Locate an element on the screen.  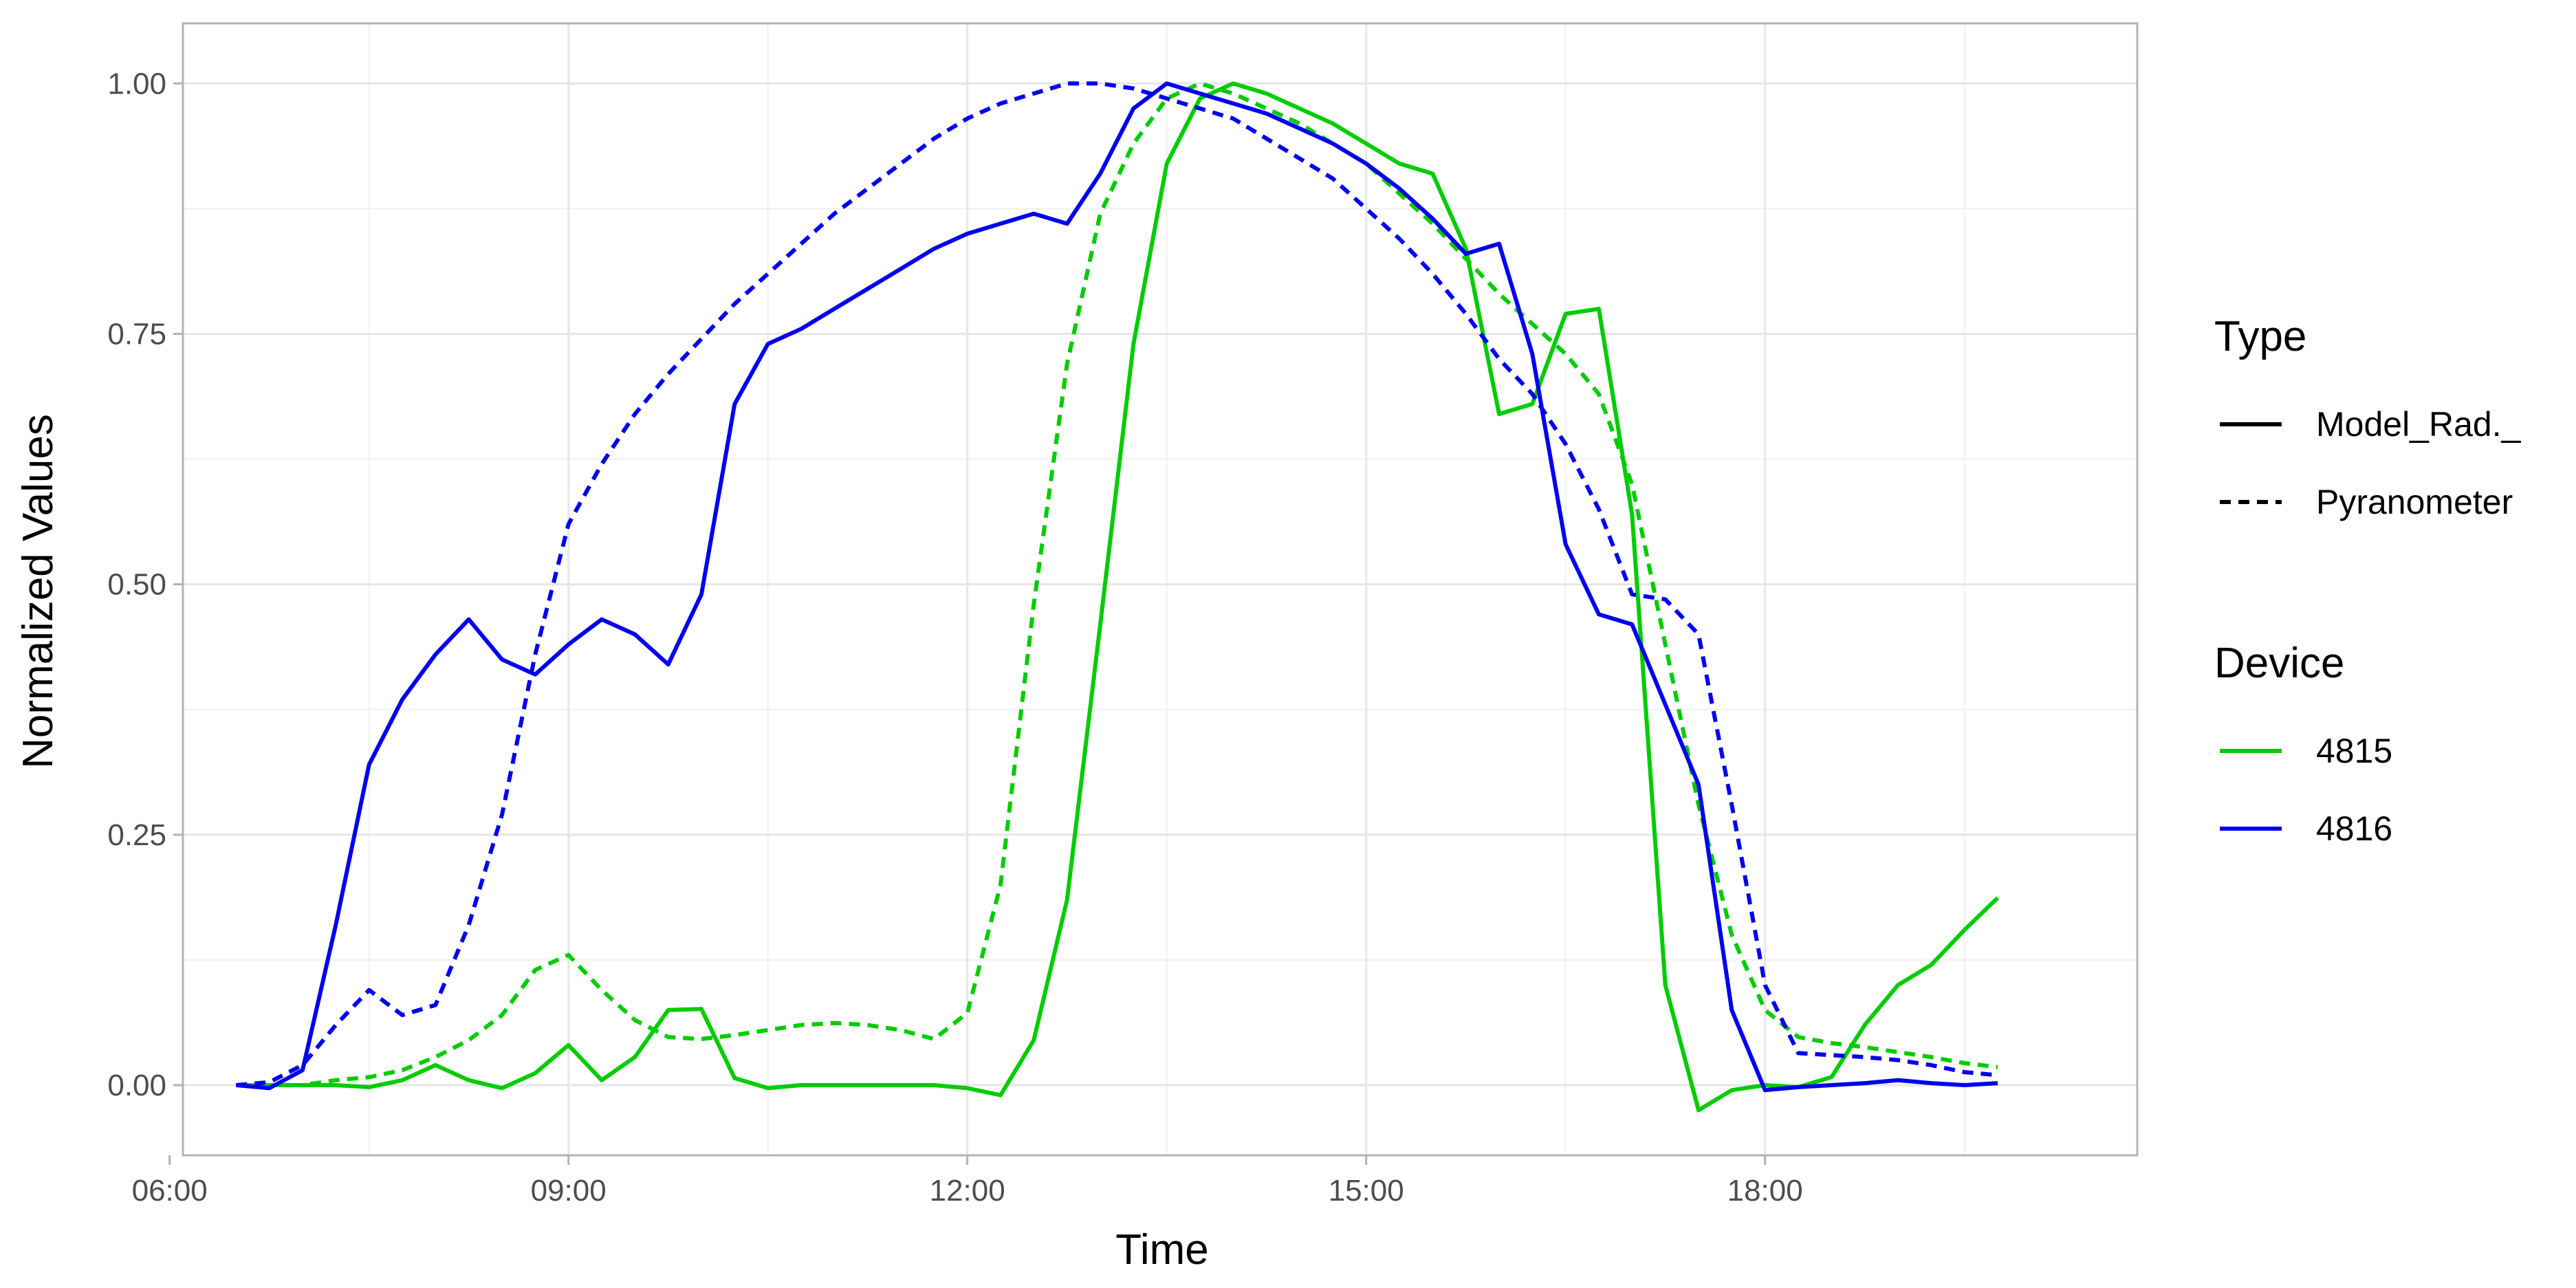
x-tick-label: 06:00 is located at coordinates (170, 1191).